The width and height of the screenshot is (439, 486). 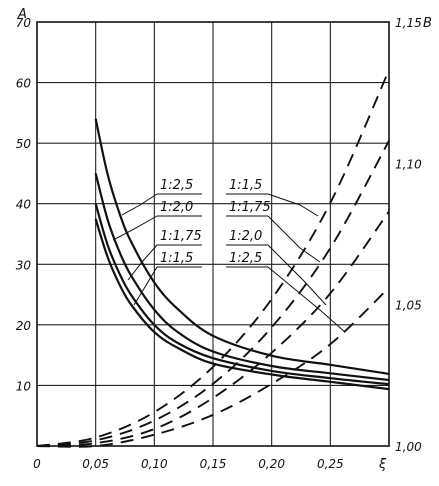 What do you see at coordinates (408, 23) in the screenshot?
I see `y-right-tick-label: 1,15` at bounding box center [408, 23].